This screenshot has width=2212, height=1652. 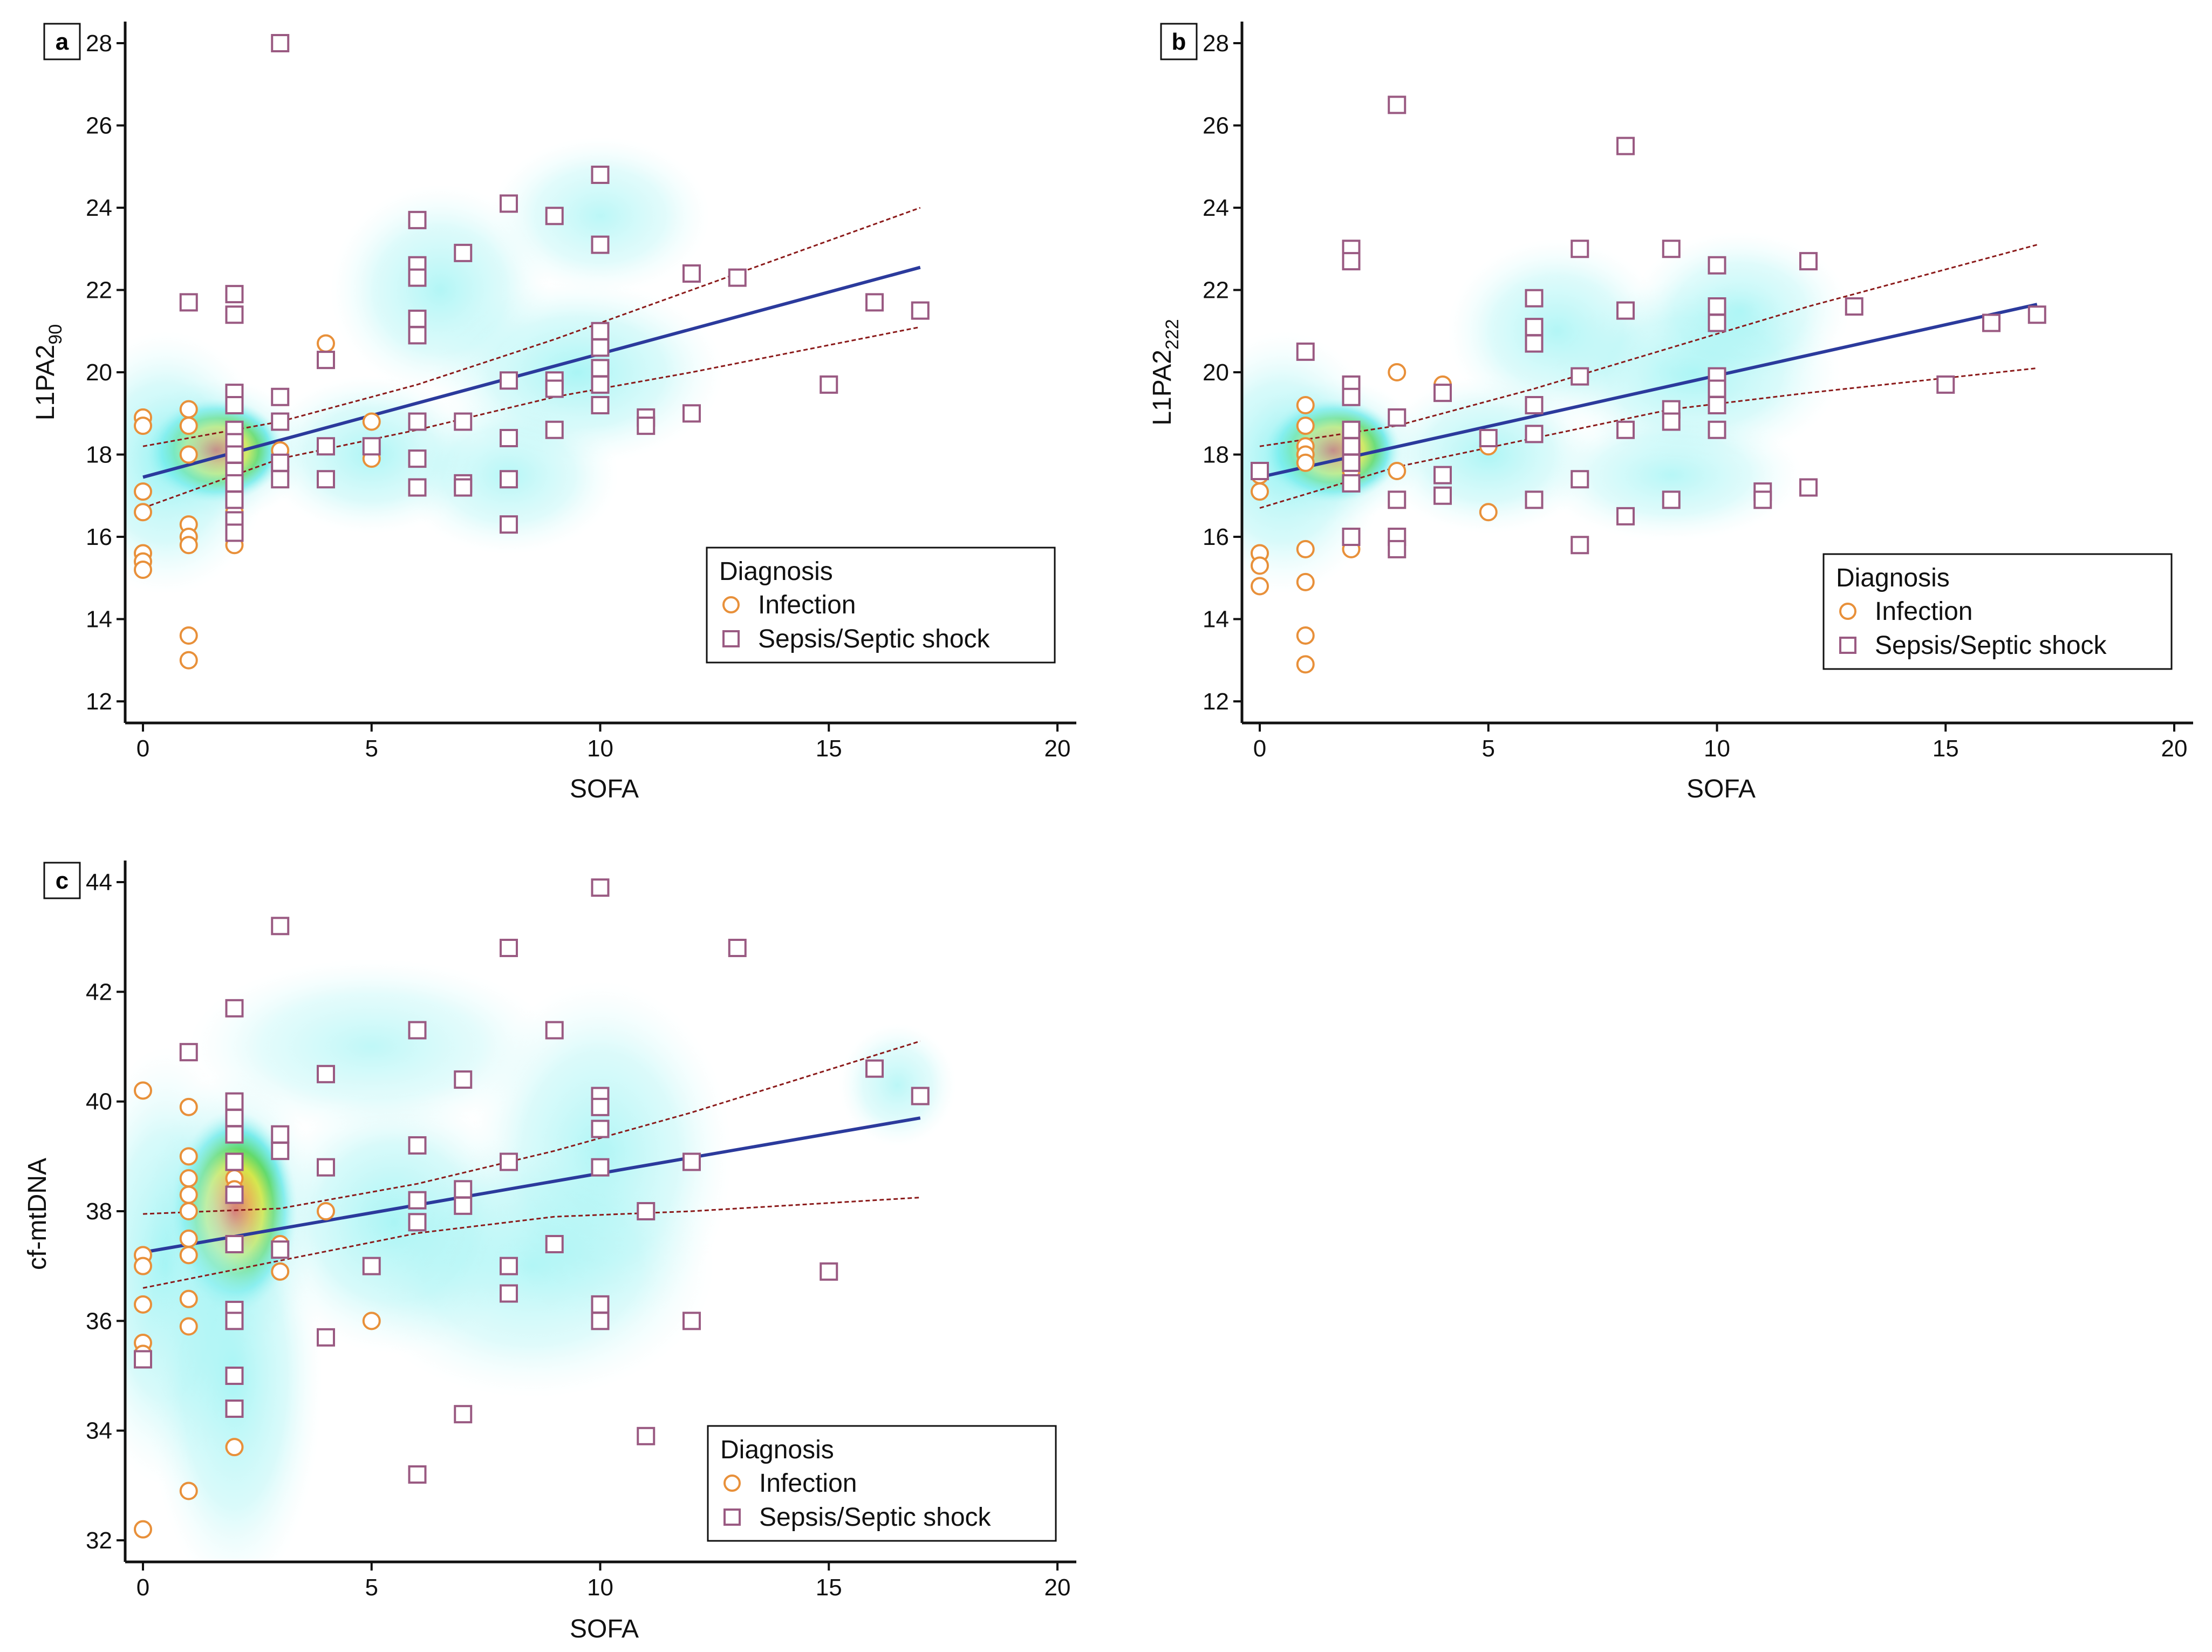 I want to click on legend-infection-label: Infection, so click(x=1924, y=612).